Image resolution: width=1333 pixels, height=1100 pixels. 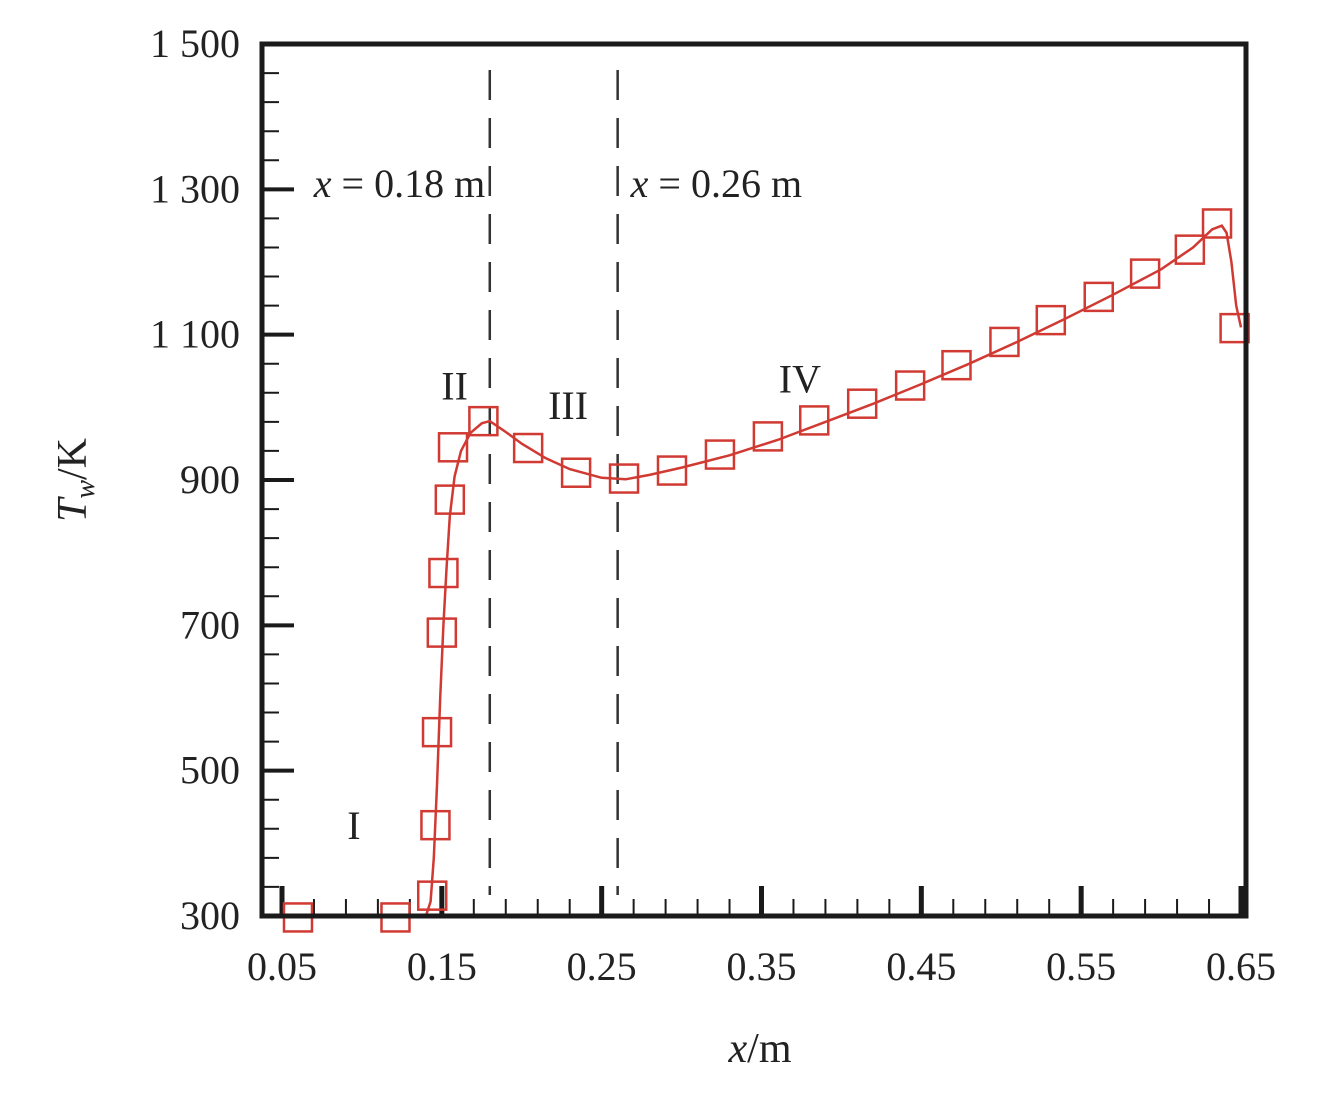 What do you see at coordinates (725, 183) in the screenshot?
I see `reference-line-label-value: = 0.26 m` at bounding box center [725, 183].